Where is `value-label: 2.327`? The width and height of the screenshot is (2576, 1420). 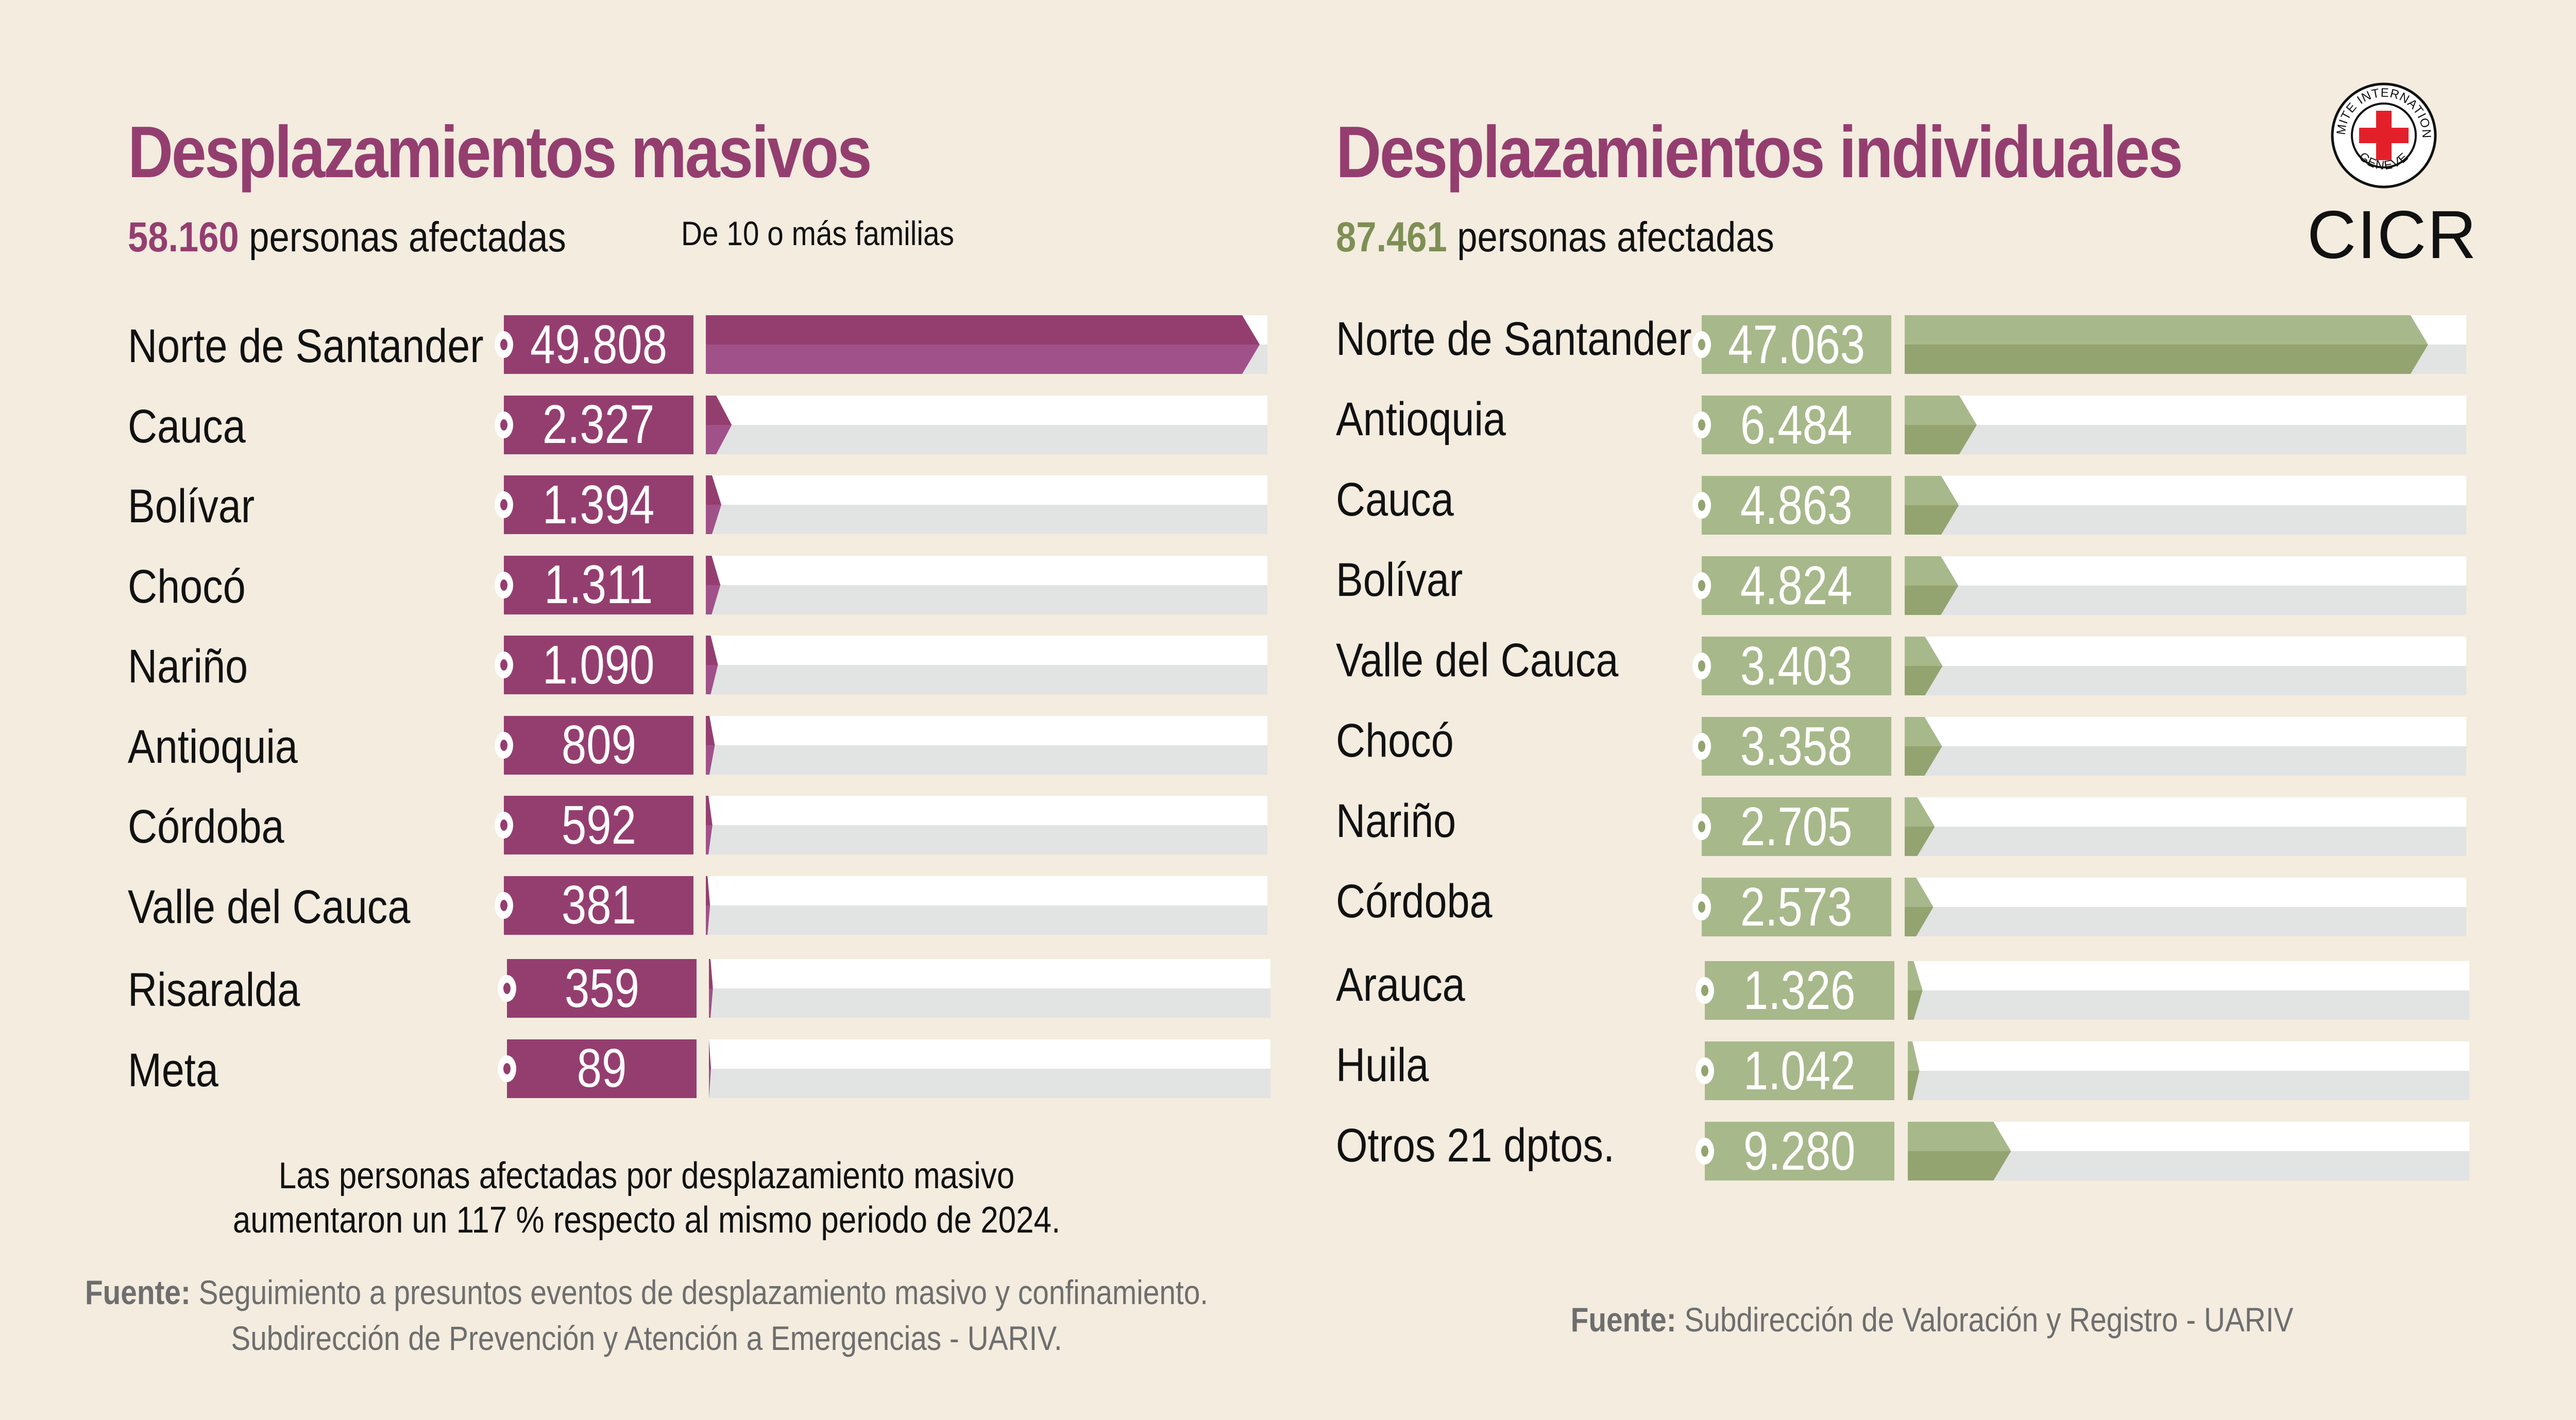
value-label: 2.327 is located at coordinates (599, 424).